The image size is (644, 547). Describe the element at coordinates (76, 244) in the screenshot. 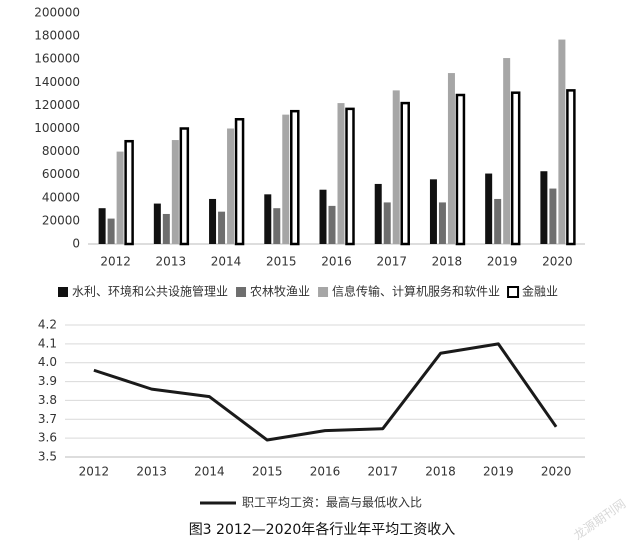

I see `y-tick-label: 0` at that location.